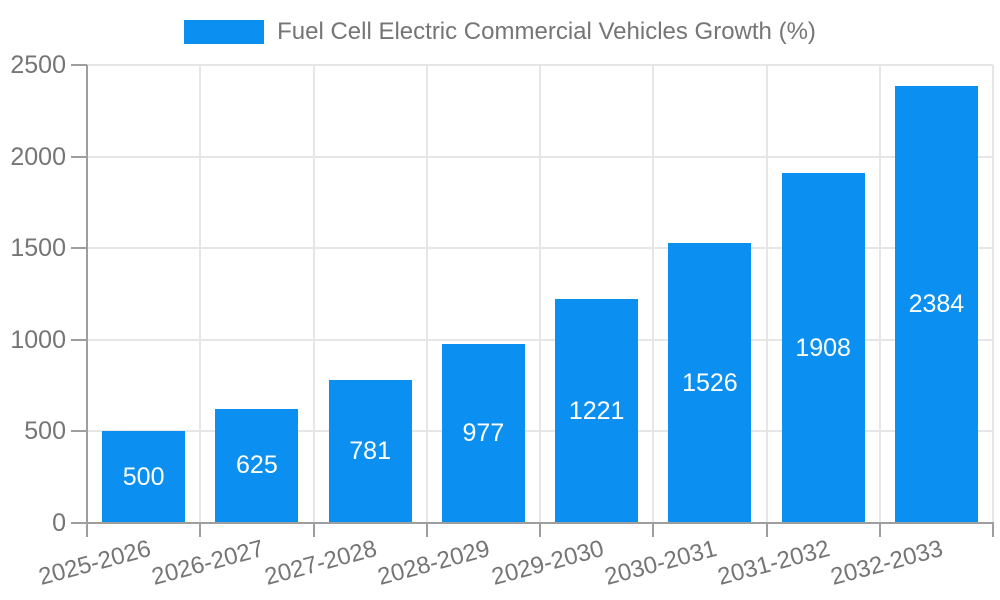 The image size is (1000, 600). Describe the element at coordinates (38, 248) in the screenshot. I see `y-tick-label: 1500` at that location.